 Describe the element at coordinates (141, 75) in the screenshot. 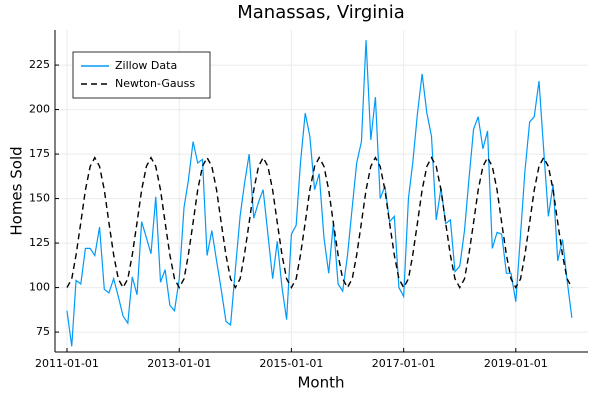

I see `legend-box` at that location.